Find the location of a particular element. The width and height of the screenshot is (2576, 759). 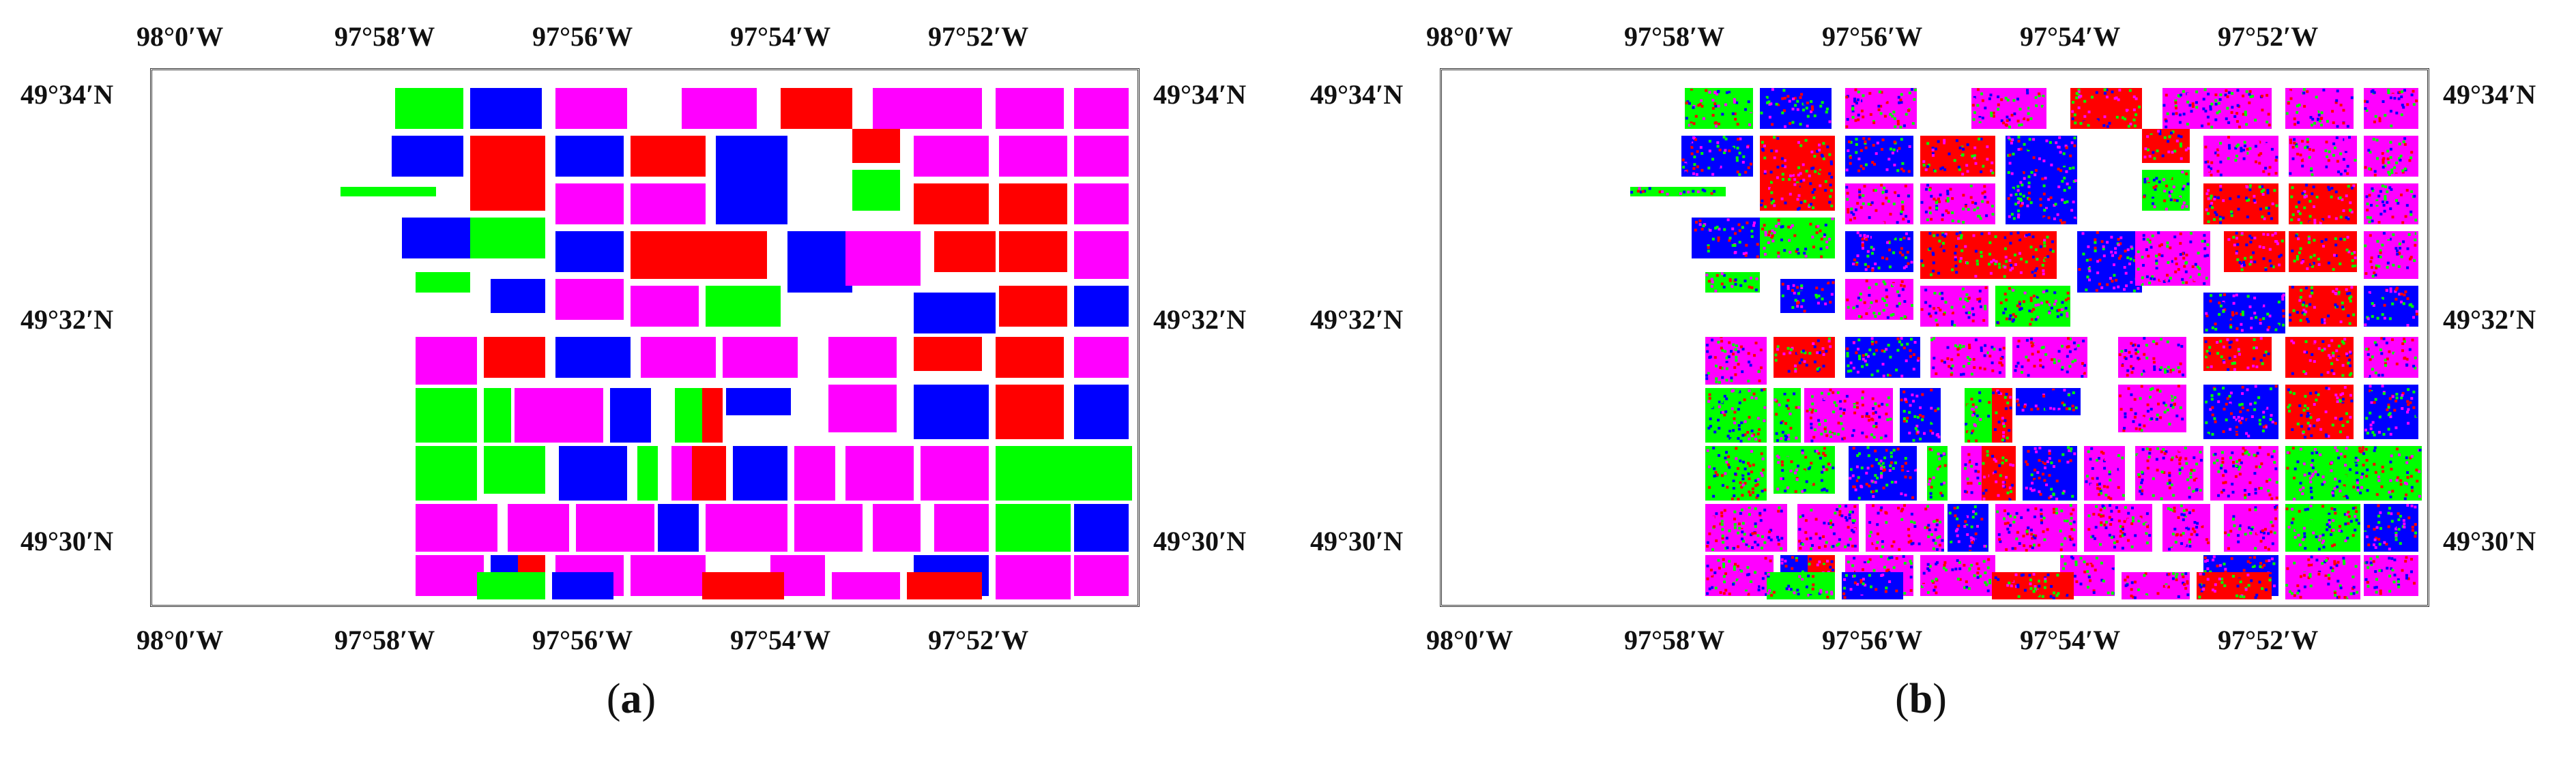

field-parcel-green is located at coordinates (446, 415).